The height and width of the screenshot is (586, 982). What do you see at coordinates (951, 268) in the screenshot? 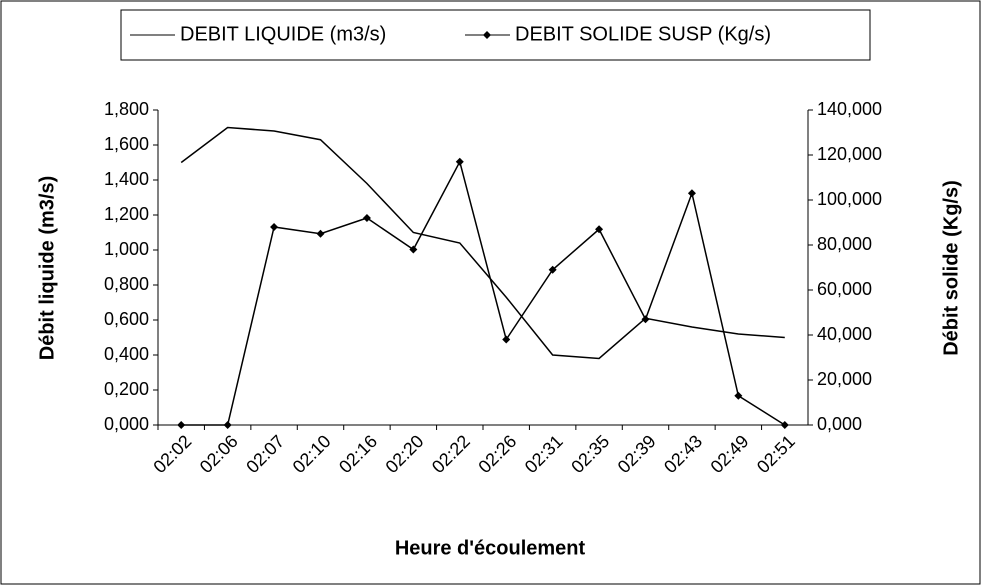
I see `y2-axis-label: Débit solide (Kg/s)` at bounding box center [951, 268].